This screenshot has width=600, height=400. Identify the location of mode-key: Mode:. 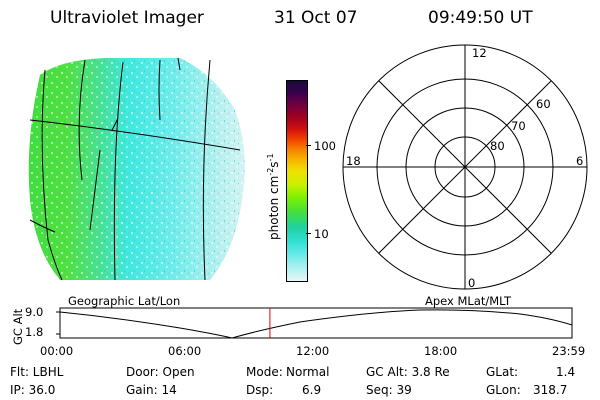
(264, 372).